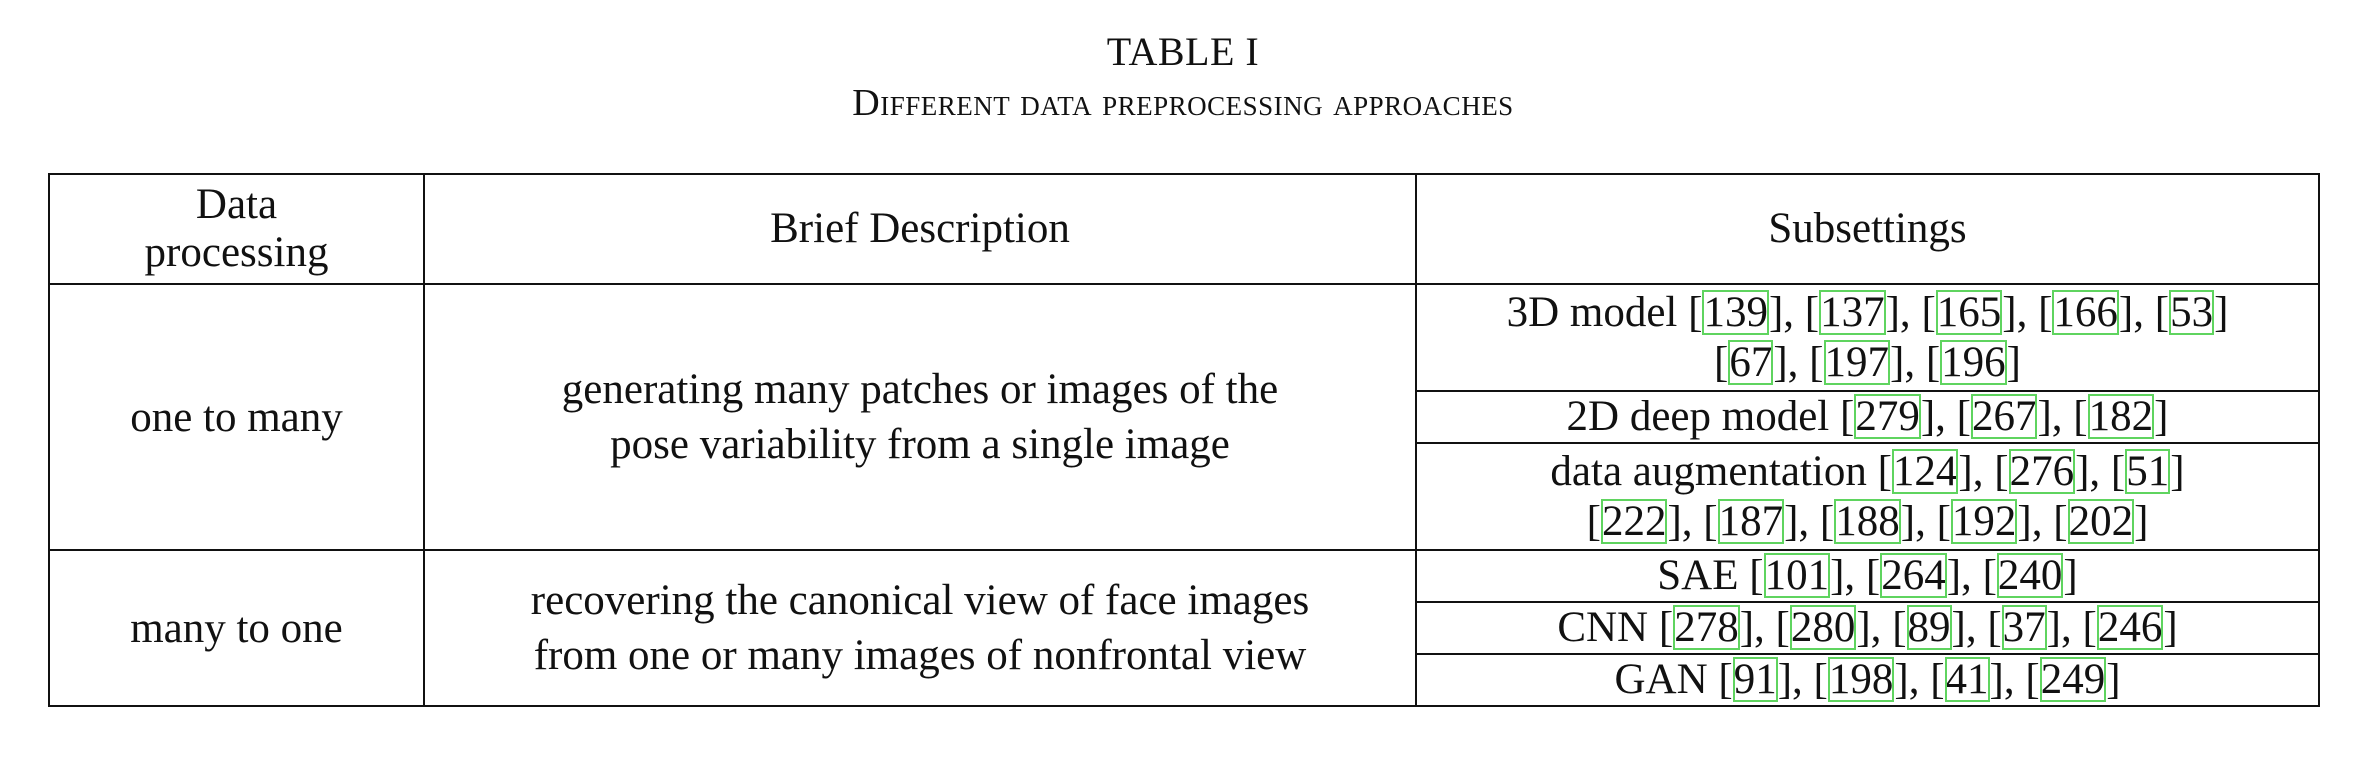 The width and height of the screenshot is (2366, 762). I want to click on table-title: Different data preprocessing approaches, so click(1183, 103).